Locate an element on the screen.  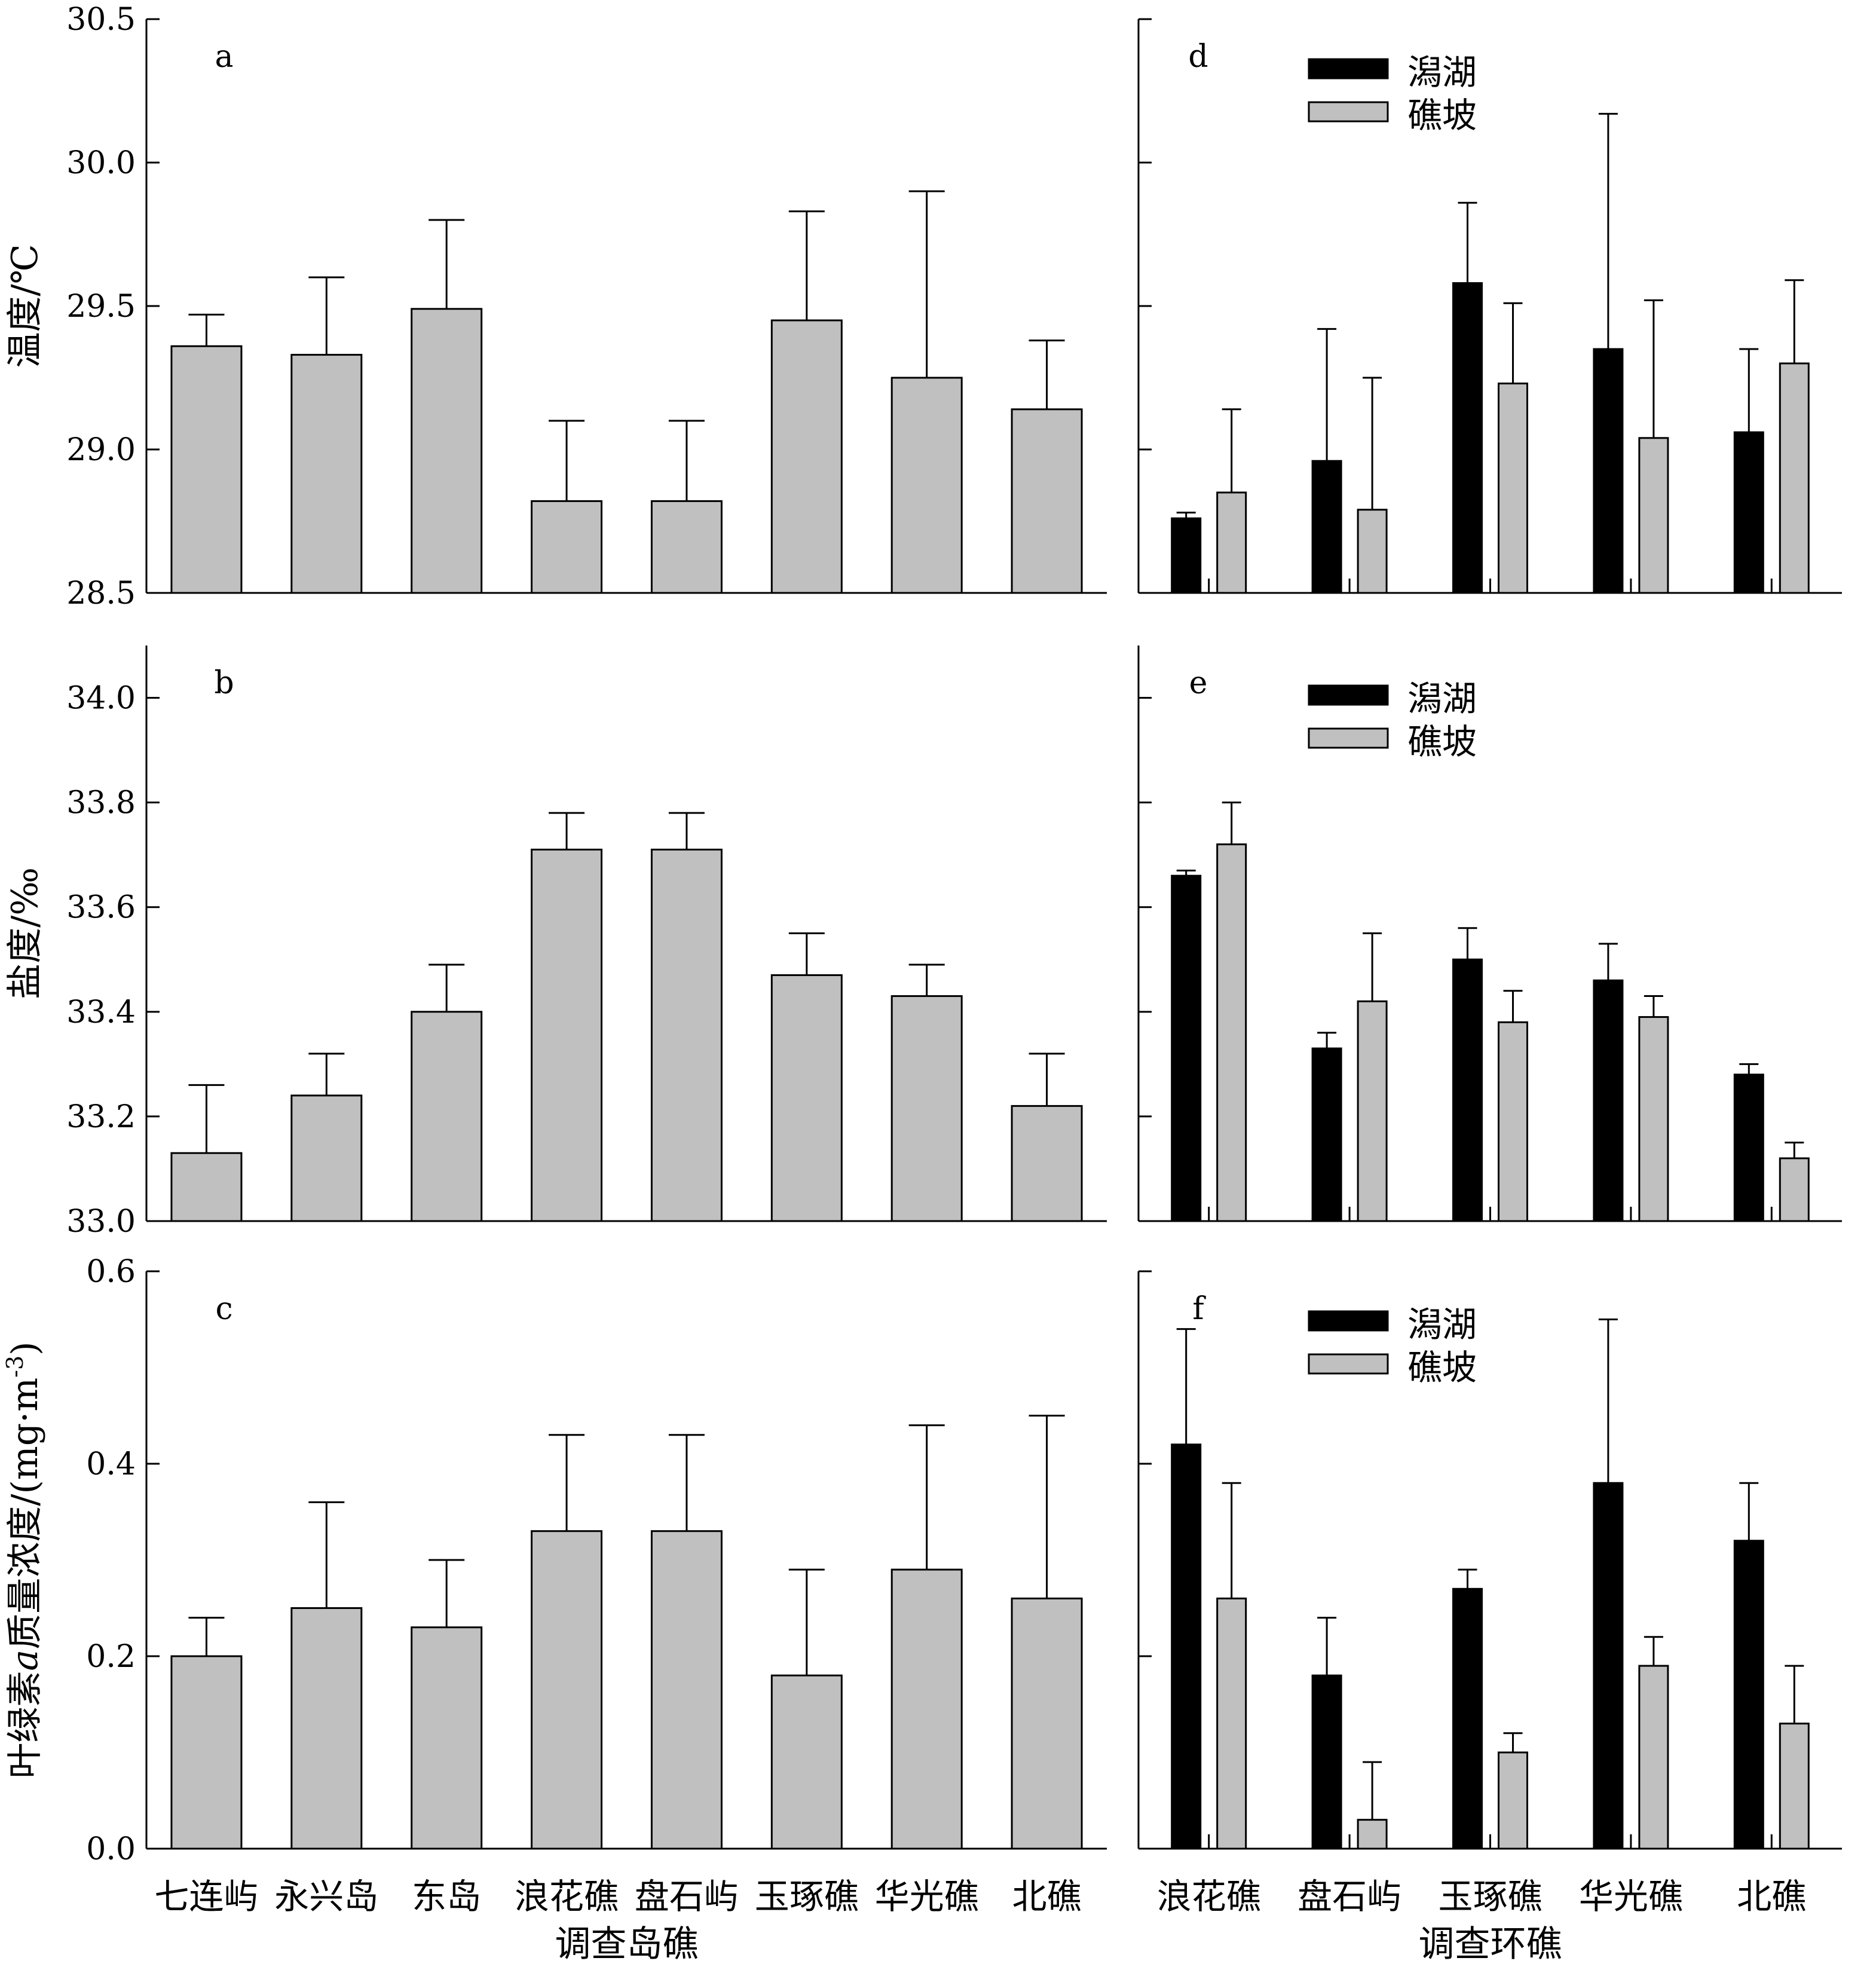
y-axis-title: 温度/℃ is located at coordinates (25, 306).